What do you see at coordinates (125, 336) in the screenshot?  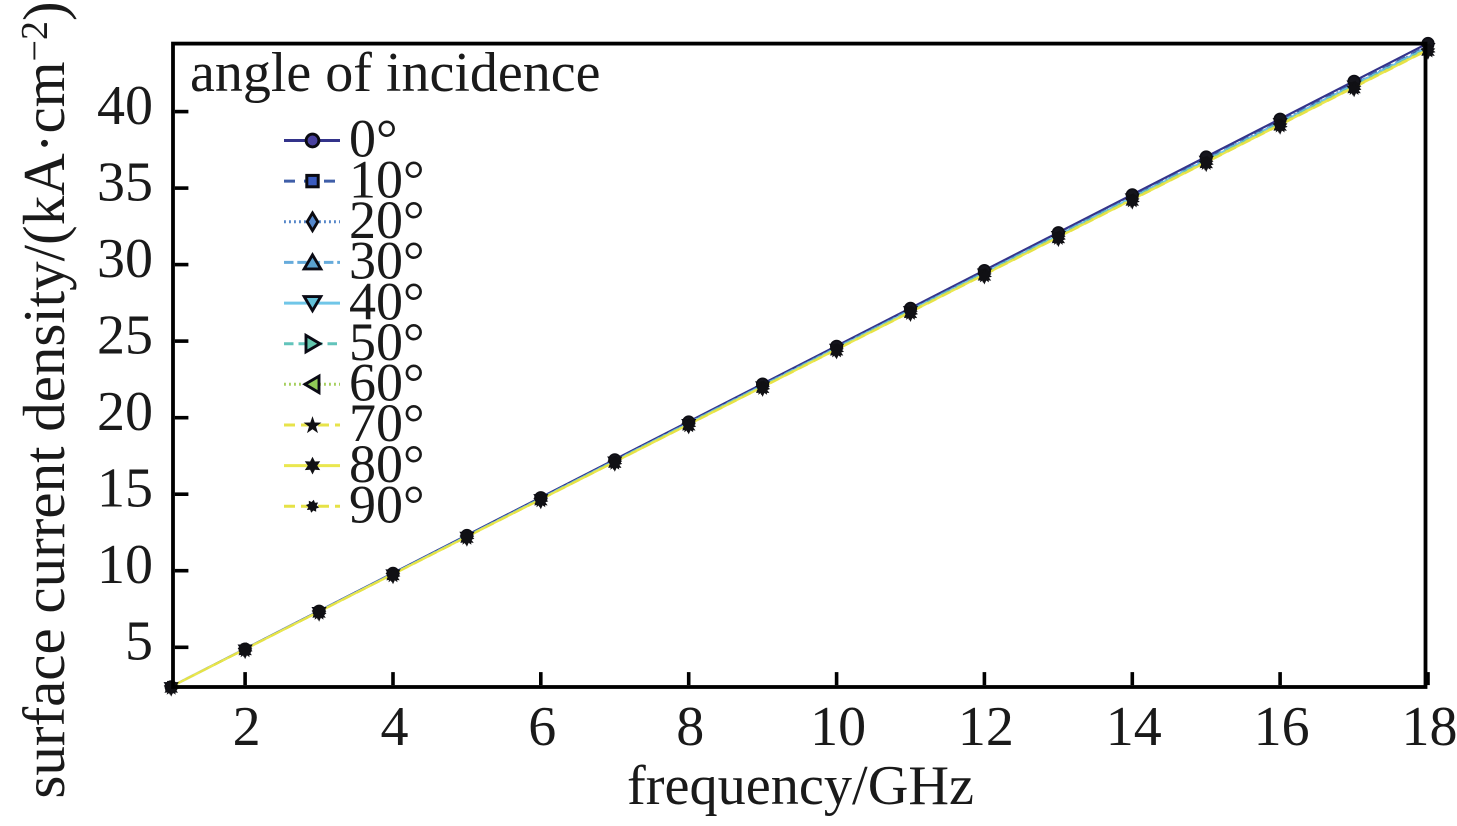 I see `svg-text: 25` at bounding box center [125, 336].